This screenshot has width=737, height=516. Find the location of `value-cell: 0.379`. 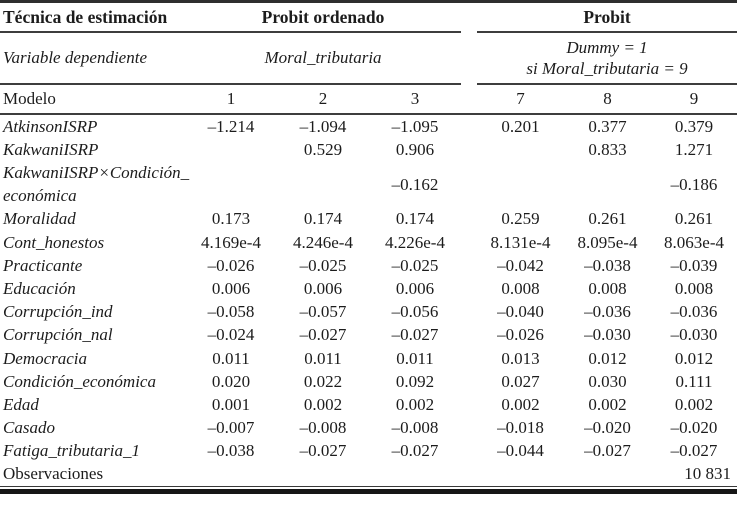

value-cell: 0.379 is located at coordinates (694, 126).